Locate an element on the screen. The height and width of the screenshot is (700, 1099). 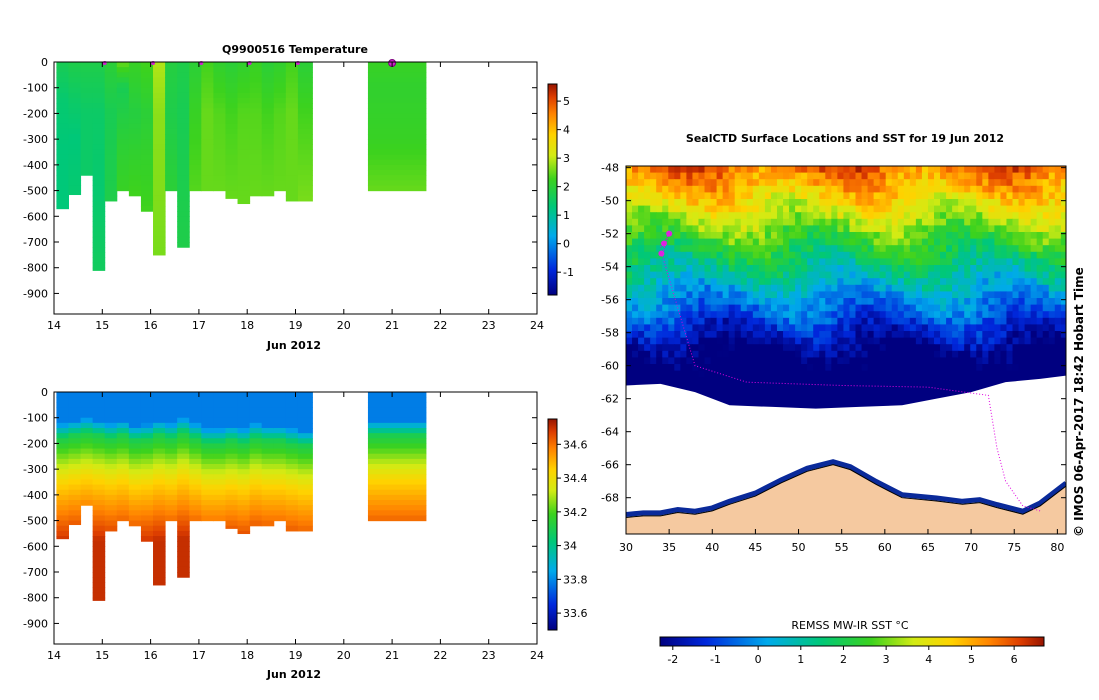
x-tick-label: 15 is located at coordinates (102, 655).